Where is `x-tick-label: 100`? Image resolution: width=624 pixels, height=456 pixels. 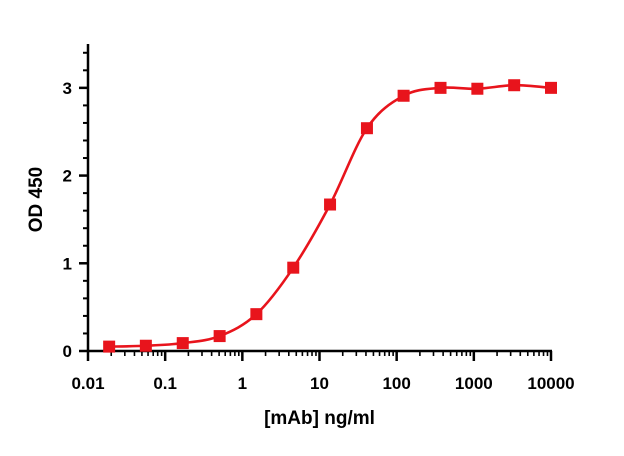 x-tick-label: 100 is located at coordinates (396, 383).